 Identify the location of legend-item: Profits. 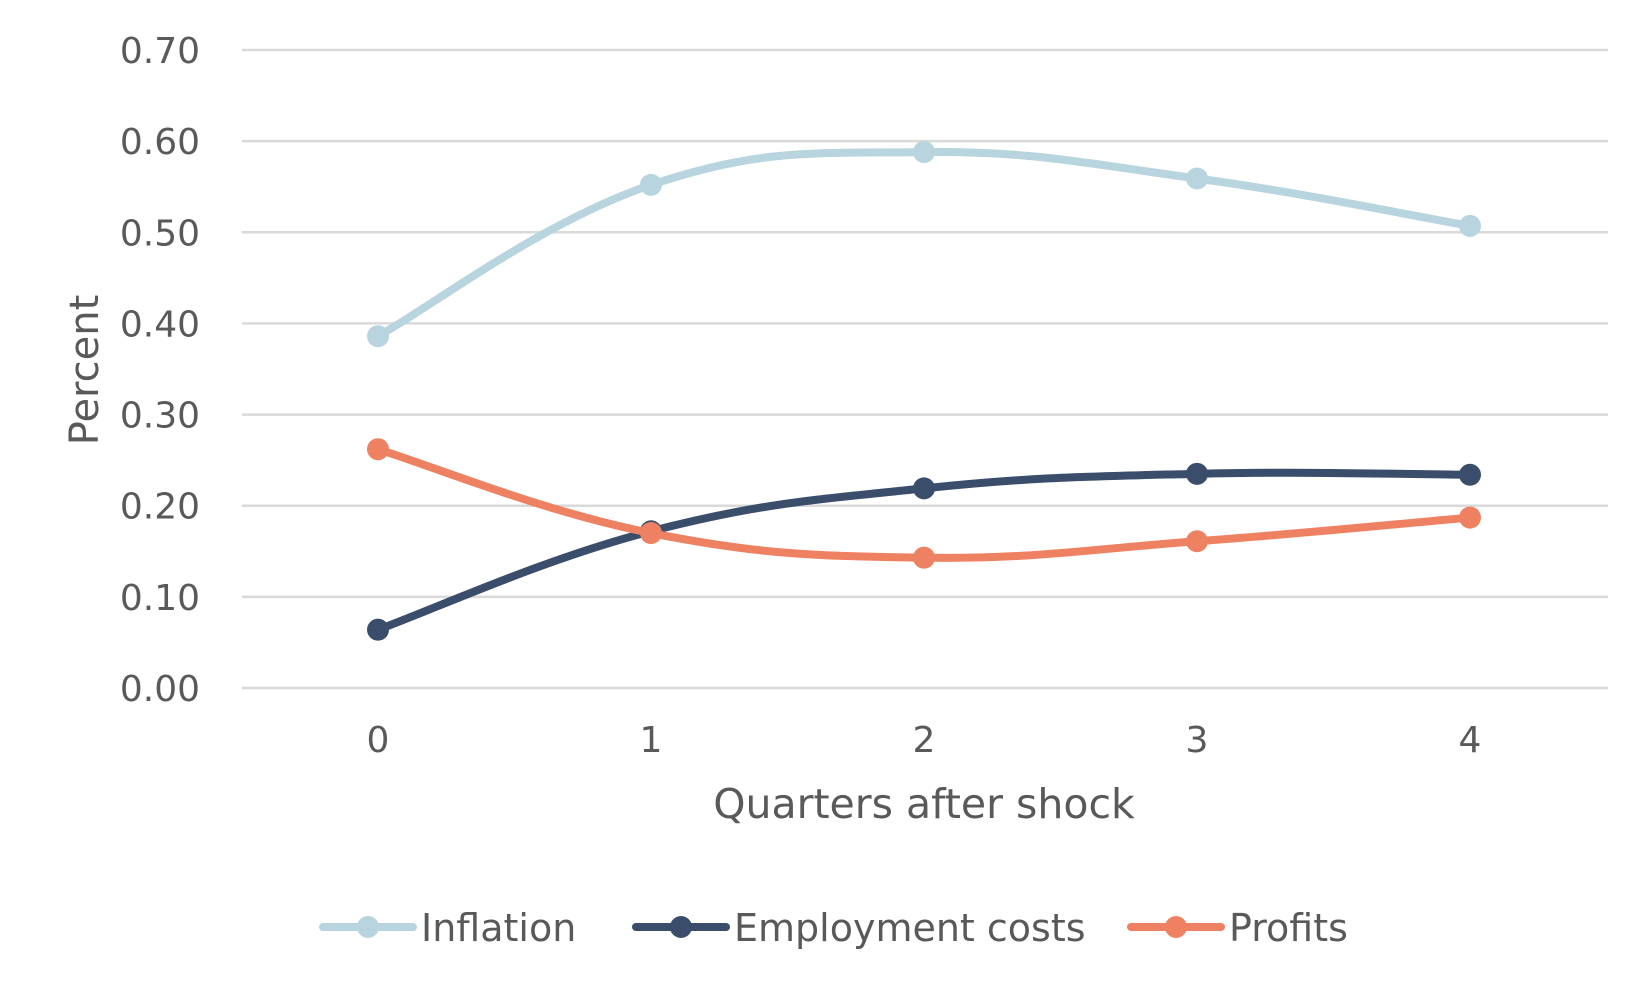
(1237, 928).